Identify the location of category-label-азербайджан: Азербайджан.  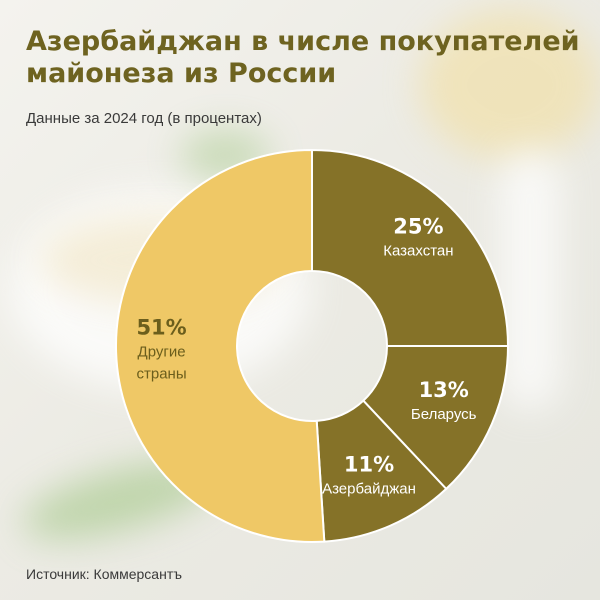
(369, 489).